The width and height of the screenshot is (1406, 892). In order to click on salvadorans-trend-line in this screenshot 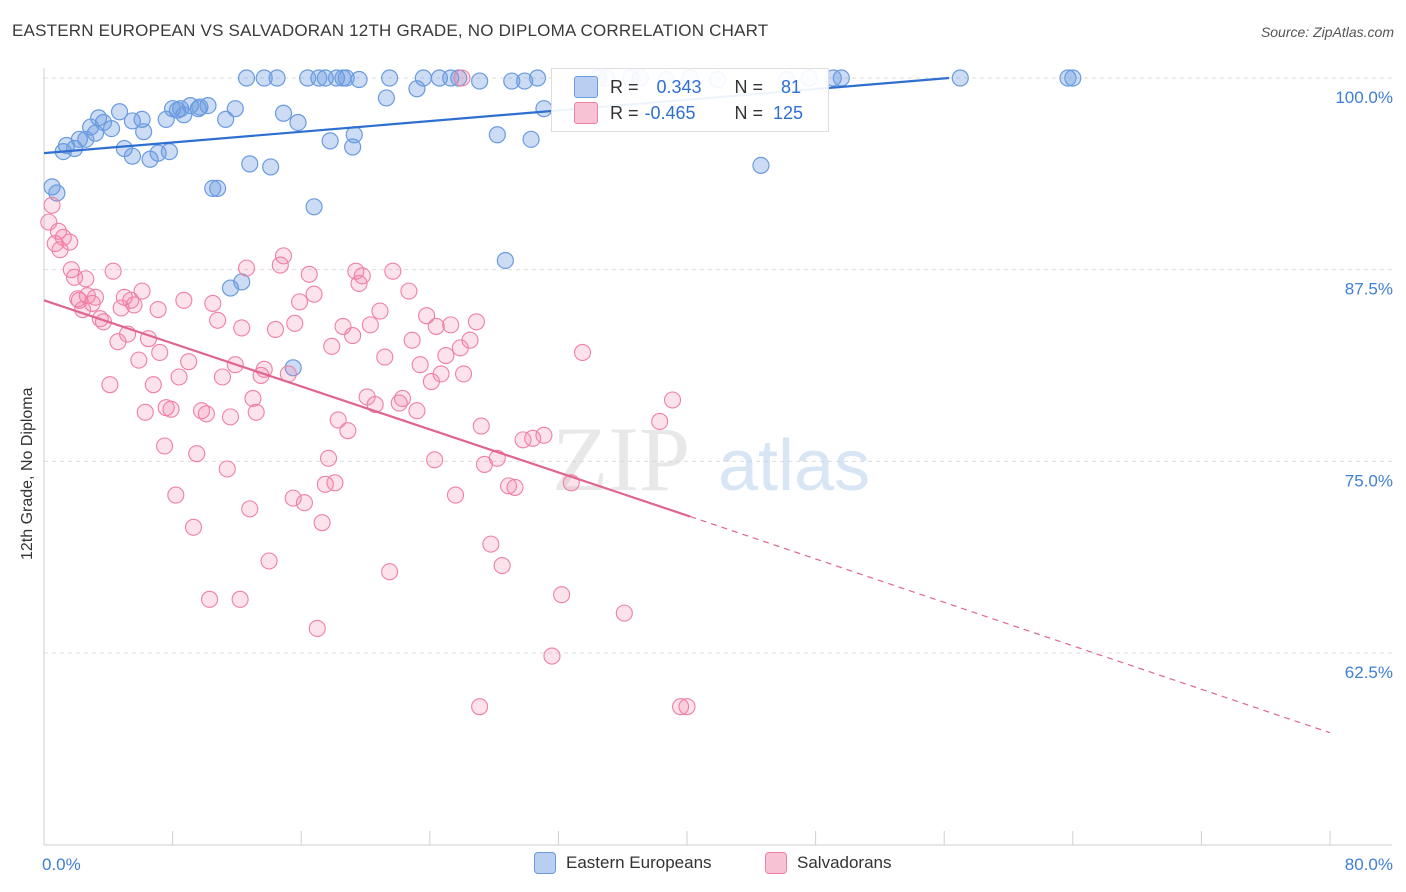, I will do `click(367, 408)`.